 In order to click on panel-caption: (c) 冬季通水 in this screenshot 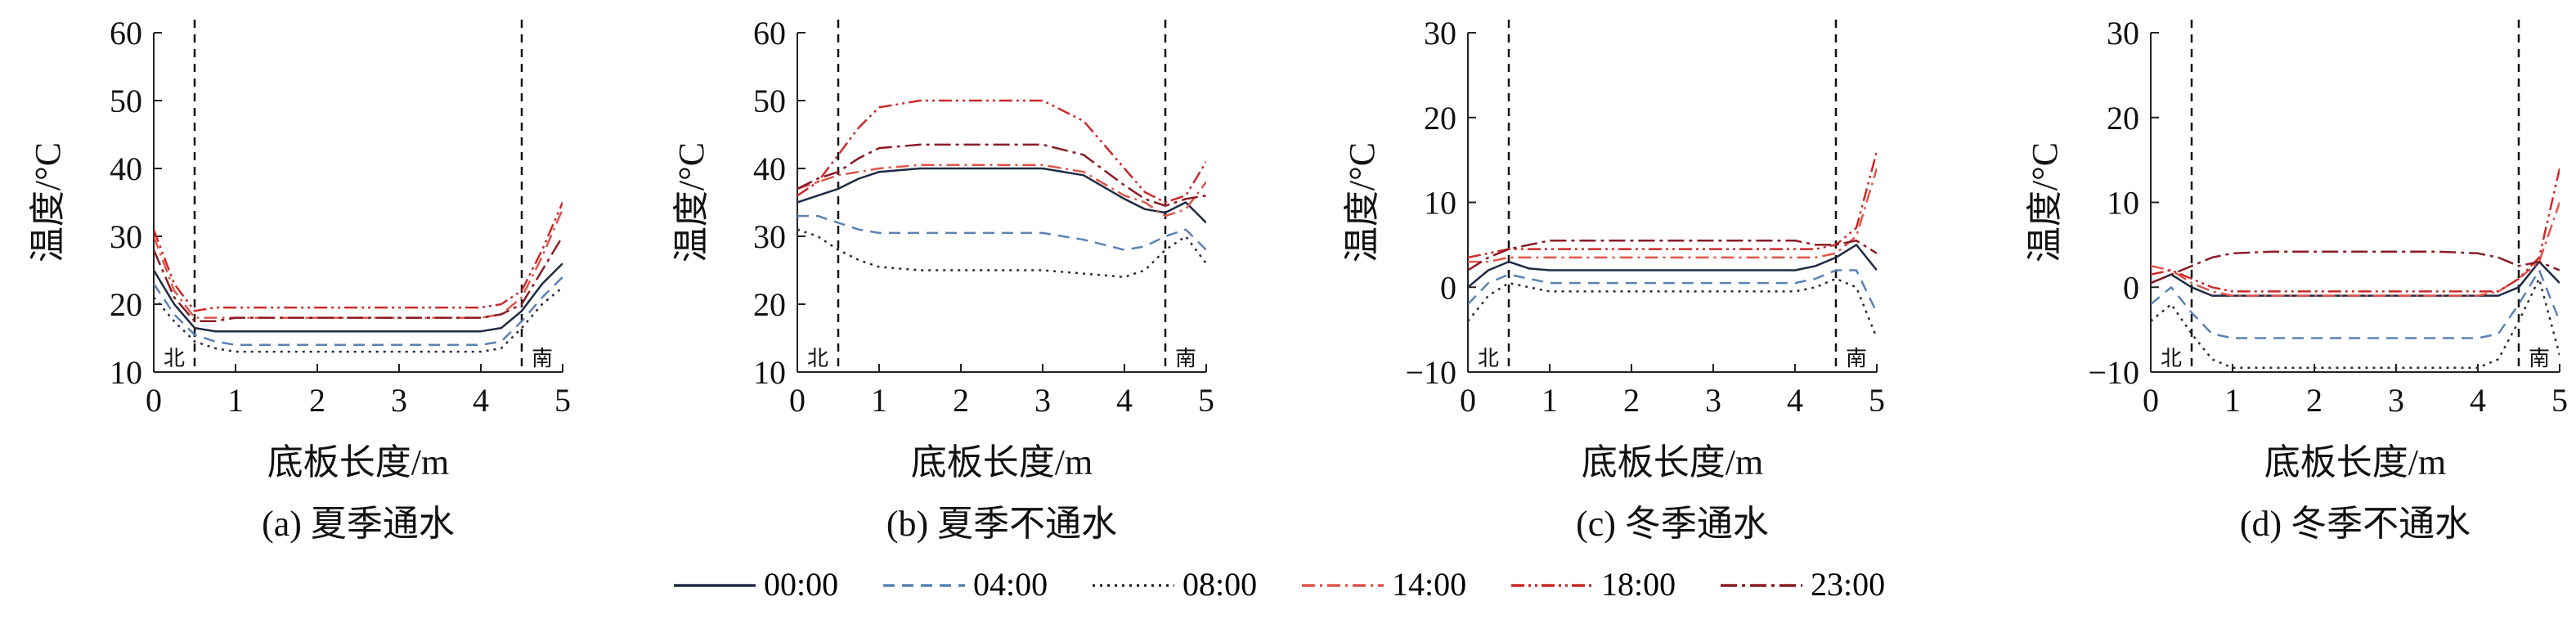, I will do `click(1672, 524)`.